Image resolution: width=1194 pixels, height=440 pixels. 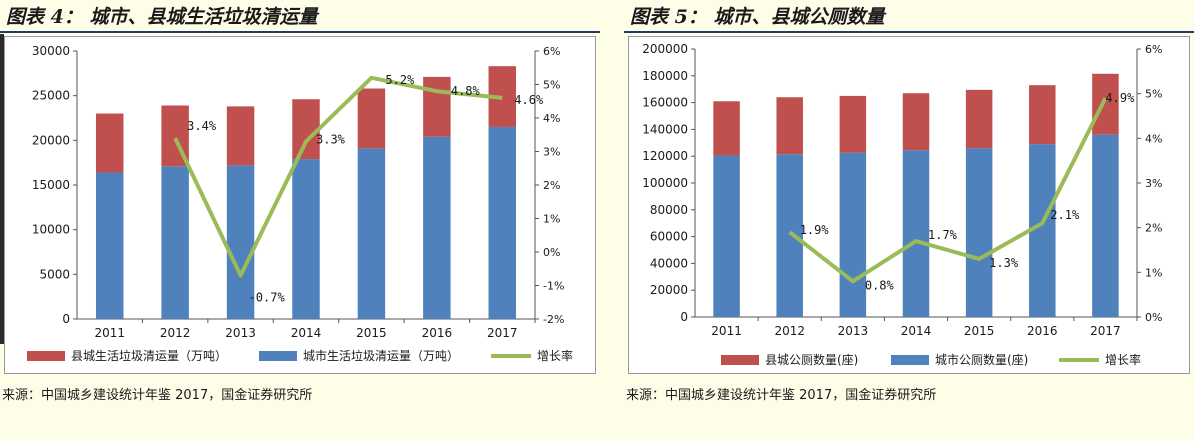 What do you see at coordinates (51, 96) in the screenshot?
I see `y-tick-label: 25000` at bounding box center [51, 96].